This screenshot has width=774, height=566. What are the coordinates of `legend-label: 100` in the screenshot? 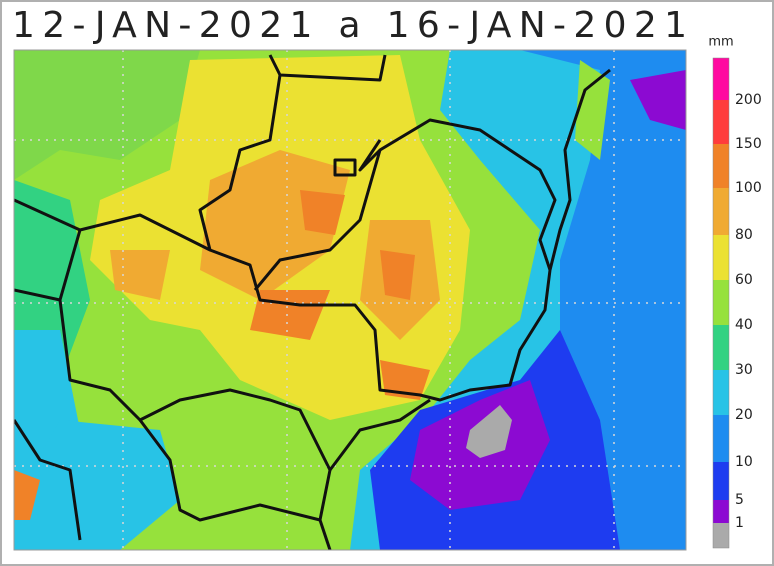 It's located at (748, 188).